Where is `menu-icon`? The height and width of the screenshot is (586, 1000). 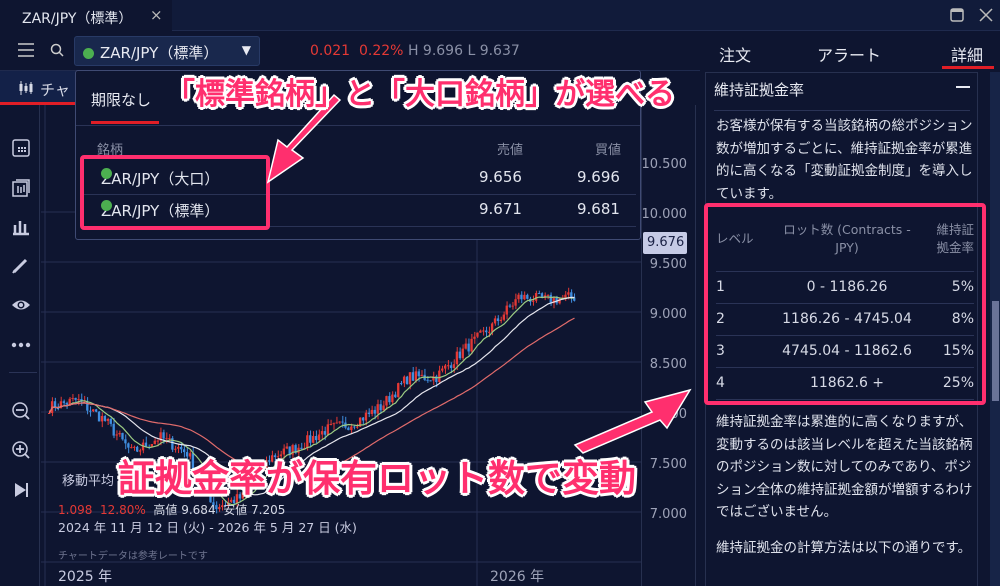 menu-icon is located at coordinates (26, 50).